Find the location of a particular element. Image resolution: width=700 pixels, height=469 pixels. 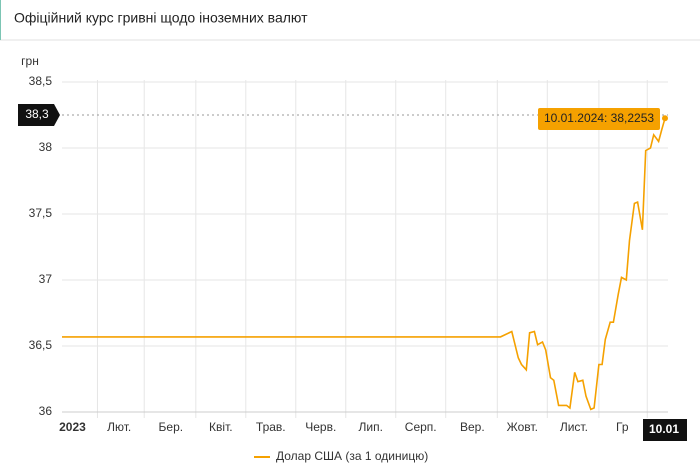

tooltip-box is located at coordinates (599, 119).